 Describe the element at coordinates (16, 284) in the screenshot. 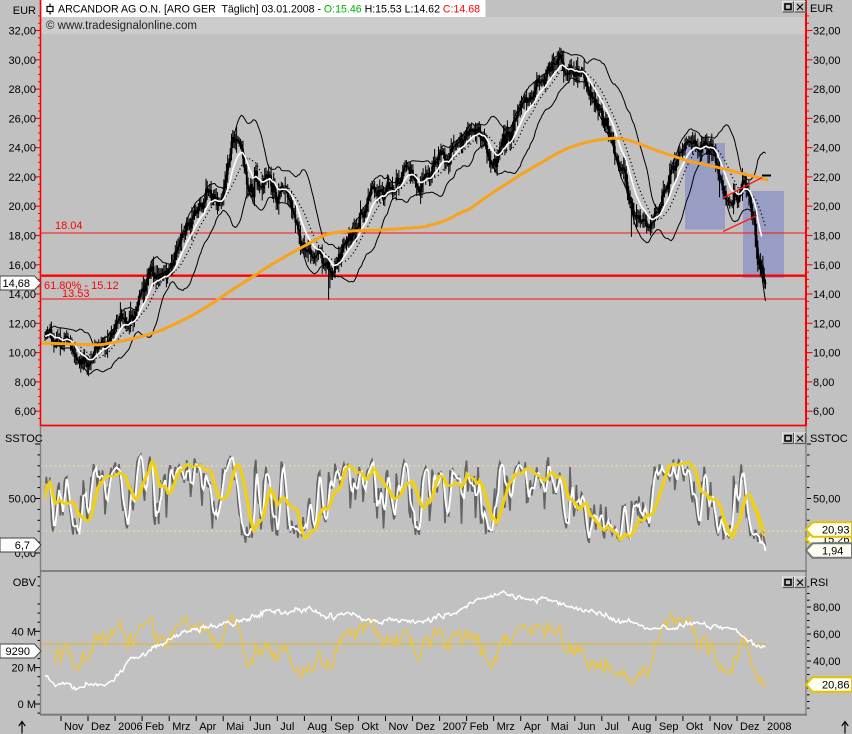

I see `svg-text: 14,68` at that location.